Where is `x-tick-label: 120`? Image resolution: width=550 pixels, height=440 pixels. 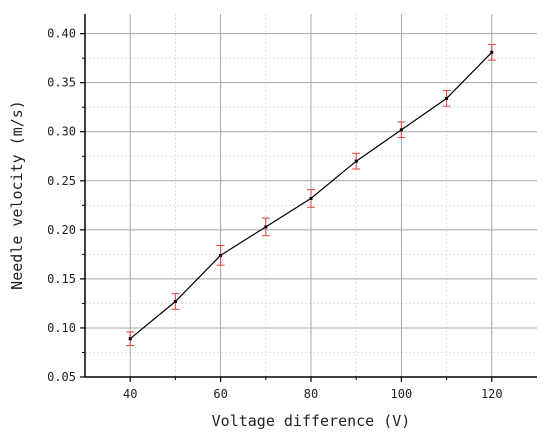
x-tick-label: 120 is located at coordinates (492, 394).